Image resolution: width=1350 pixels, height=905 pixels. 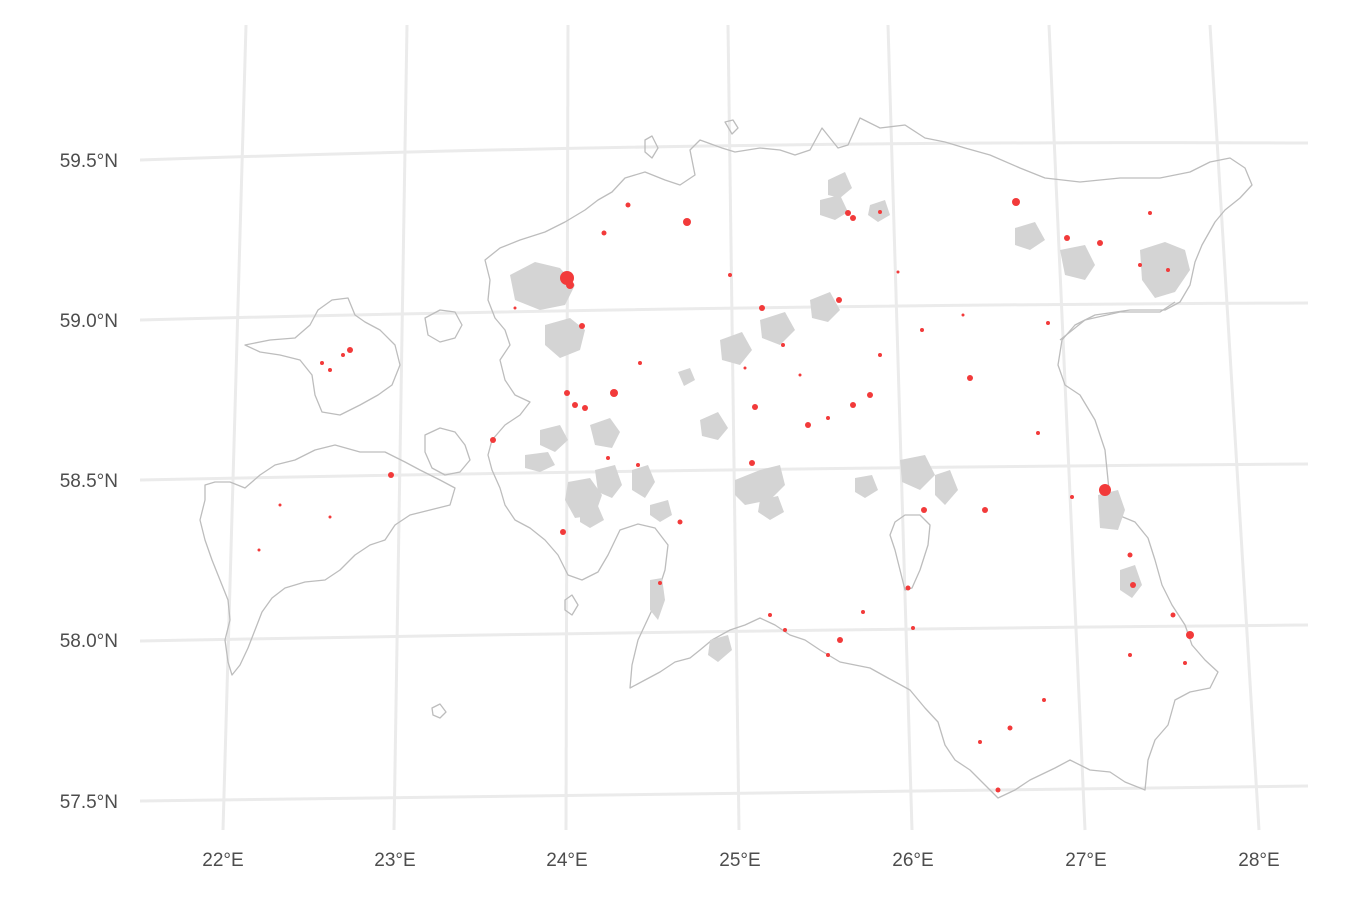 I want to click on muhu-outline, so click(x=447, y=451).